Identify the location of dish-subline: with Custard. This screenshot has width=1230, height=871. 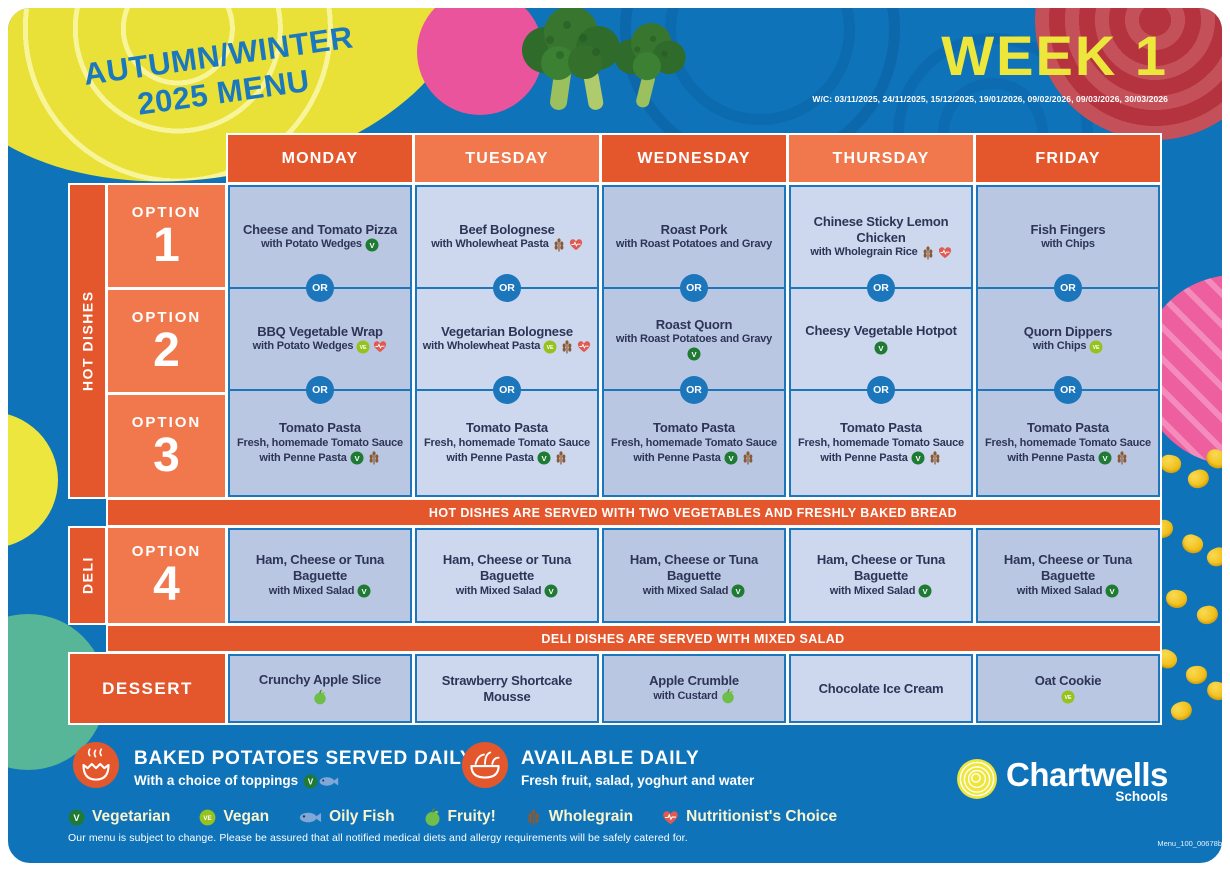
(693, 696).